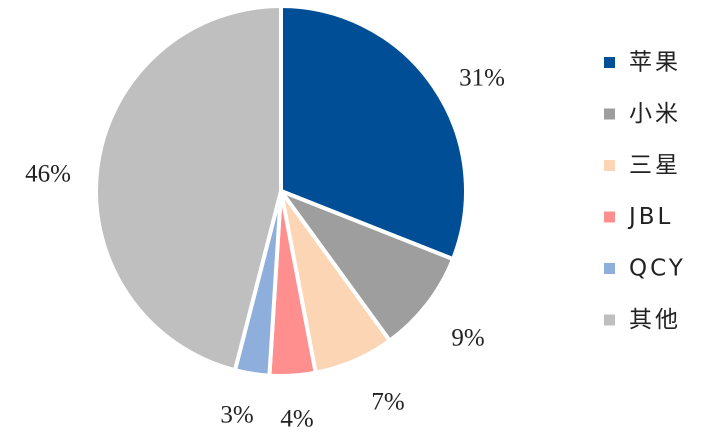 This screenshot has height=436, width=702. I want to click on legend-item-1: 小米, so click(642, 114).